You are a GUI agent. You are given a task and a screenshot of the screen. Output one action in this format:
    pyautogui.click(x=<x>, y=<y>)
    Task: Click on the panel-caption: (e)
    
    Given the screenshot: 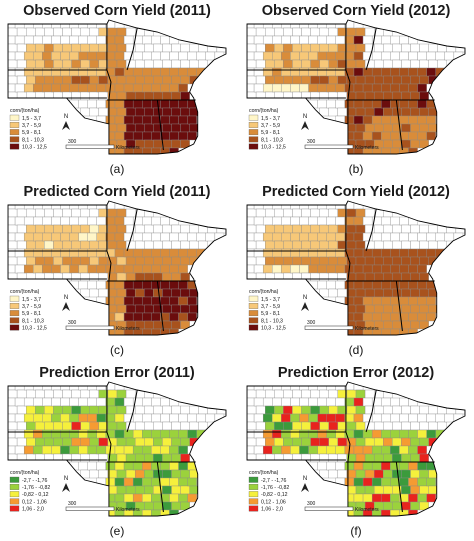 What is the action you would take?
    pyautogui.click(x=117, y=531)
    